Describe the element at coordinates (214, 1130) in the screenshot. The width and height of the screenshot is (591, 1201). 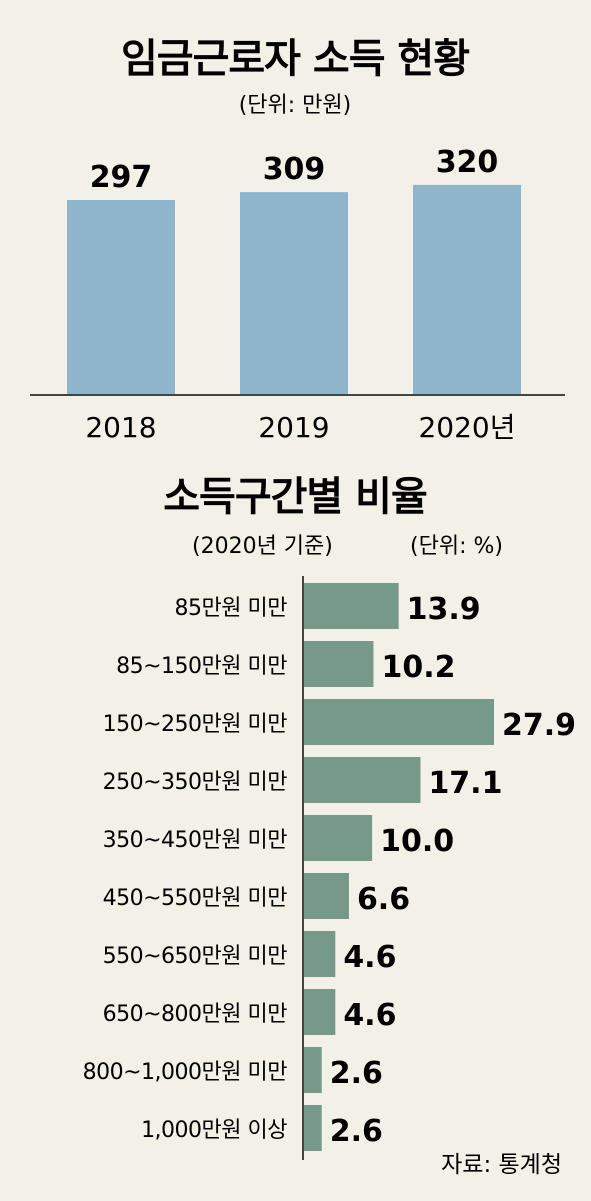
I see `hbar-category-label: 1,000만원 이상` at that location.